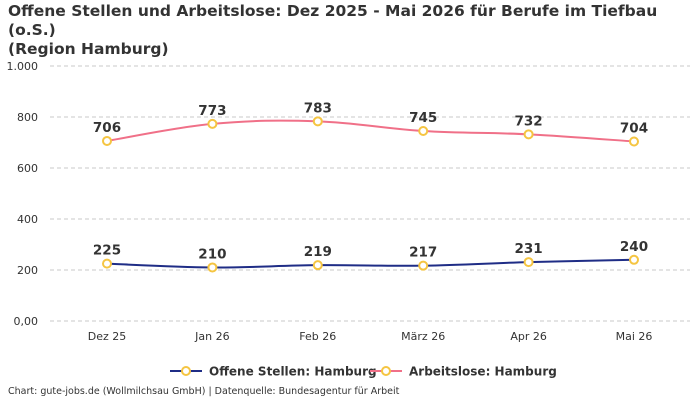  Describe the element at coordinates (318, 108) in the screenshot. I see `data-label: 783` at that location.